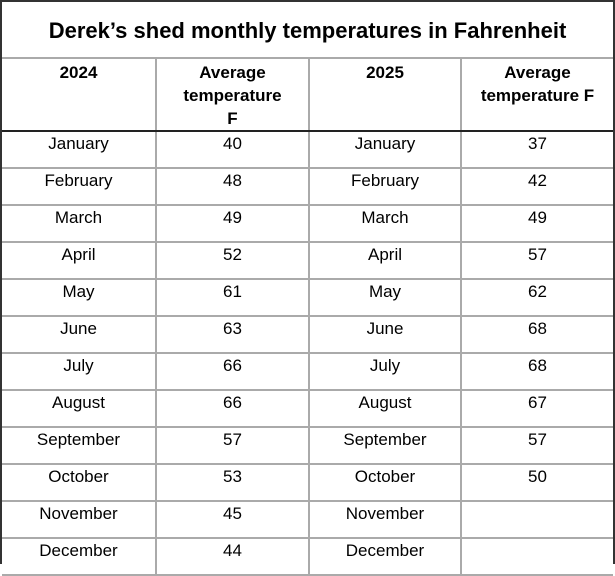 This screenshot has width=615, height=576. I want to click on month-2025: March, so click(385, 224).